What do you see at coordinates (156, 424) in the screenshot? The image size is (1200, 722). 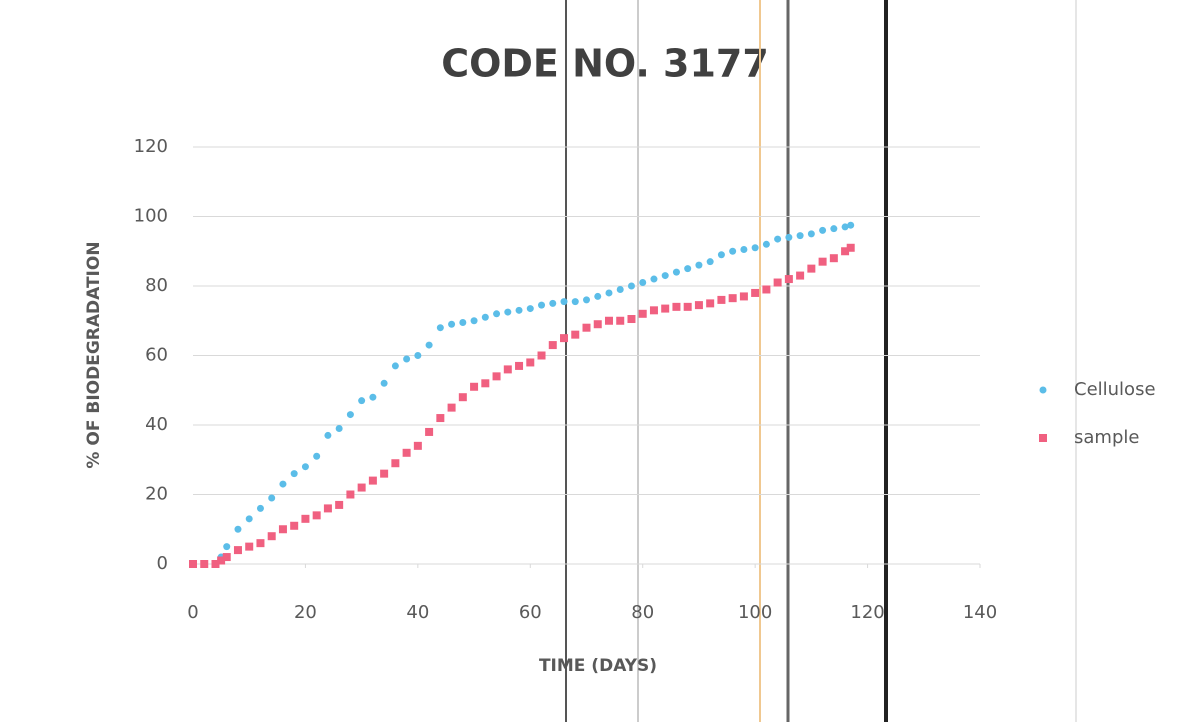 I see `y-tick-label: 40` at bounding box center [156, 424].